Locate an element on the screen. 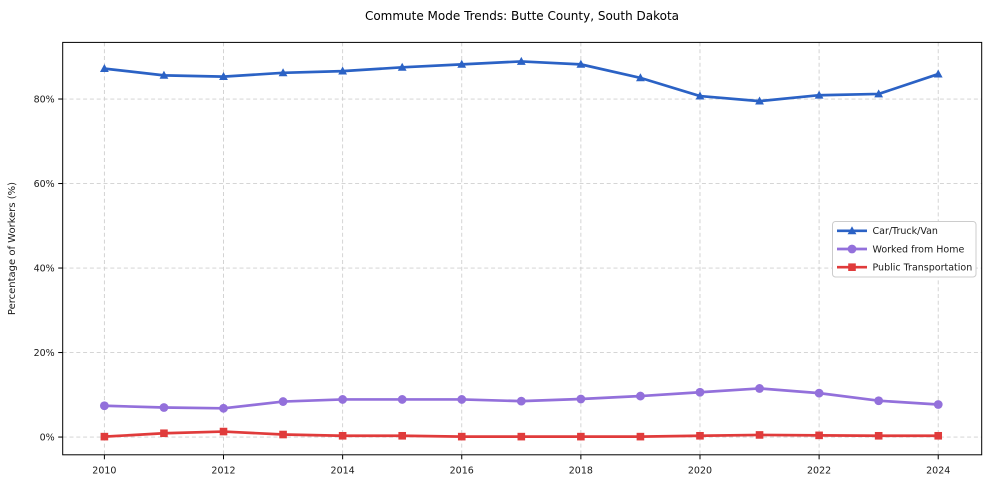 This screenshot has width=990, height=490. y-tick-label: 80% is located at coordinates (44, 99).